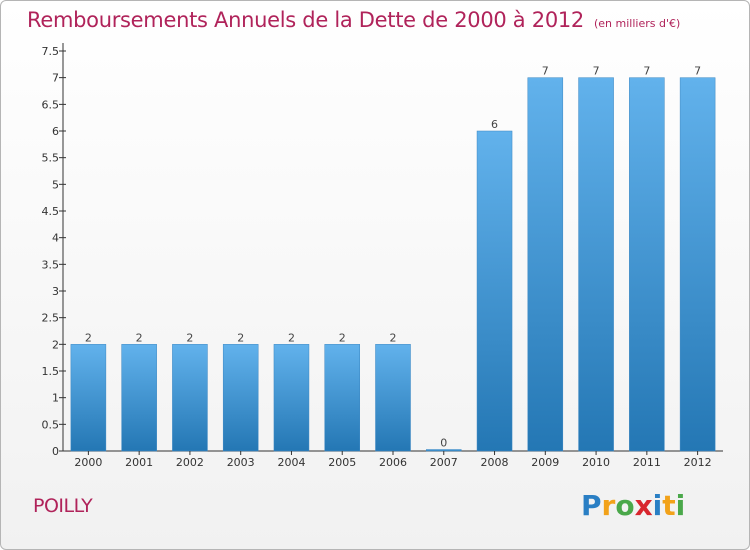 This screenshot has height=550, width=750. Describe the element at coordinates (51, 264) in the screenshot. I see `y-tick-label: 3.5` at that location.